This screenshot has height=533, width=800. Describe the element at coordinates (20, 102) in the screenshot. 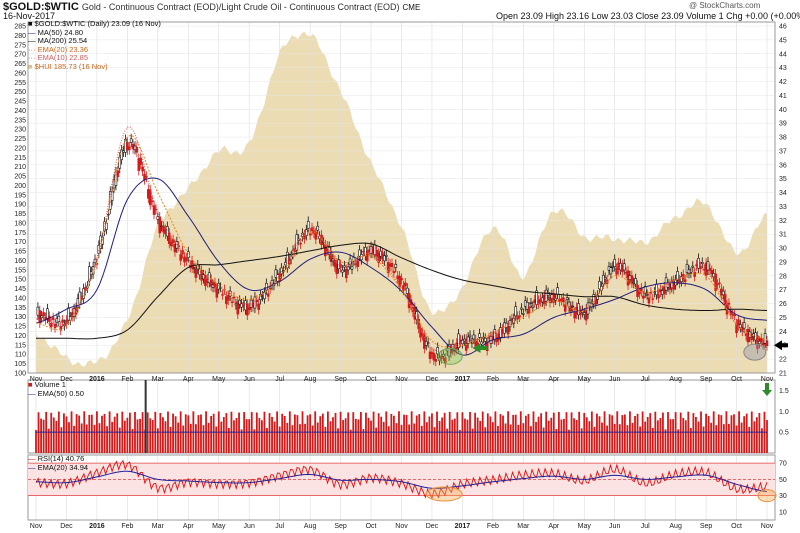

I see `left-axis-tick: 245` at that location.